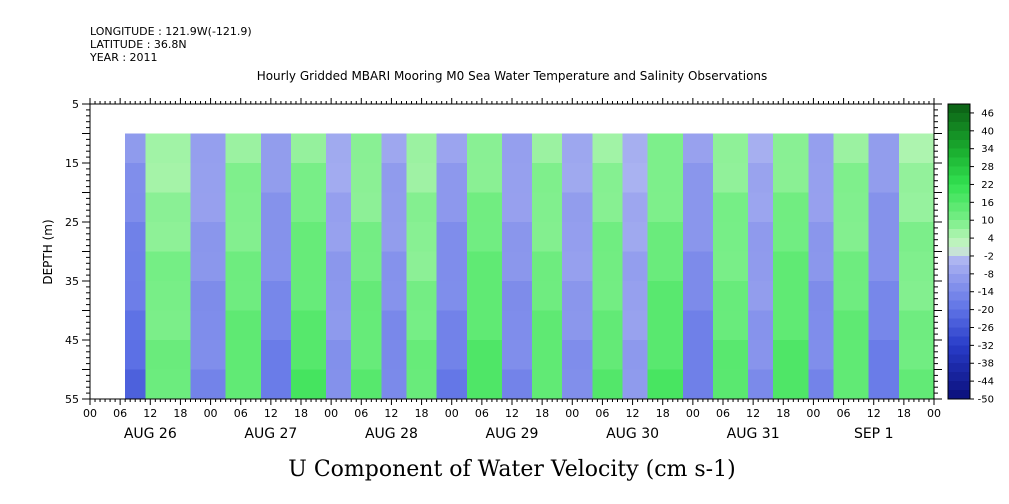  I want to click on y-tick-label: 25, so click(72, 222).